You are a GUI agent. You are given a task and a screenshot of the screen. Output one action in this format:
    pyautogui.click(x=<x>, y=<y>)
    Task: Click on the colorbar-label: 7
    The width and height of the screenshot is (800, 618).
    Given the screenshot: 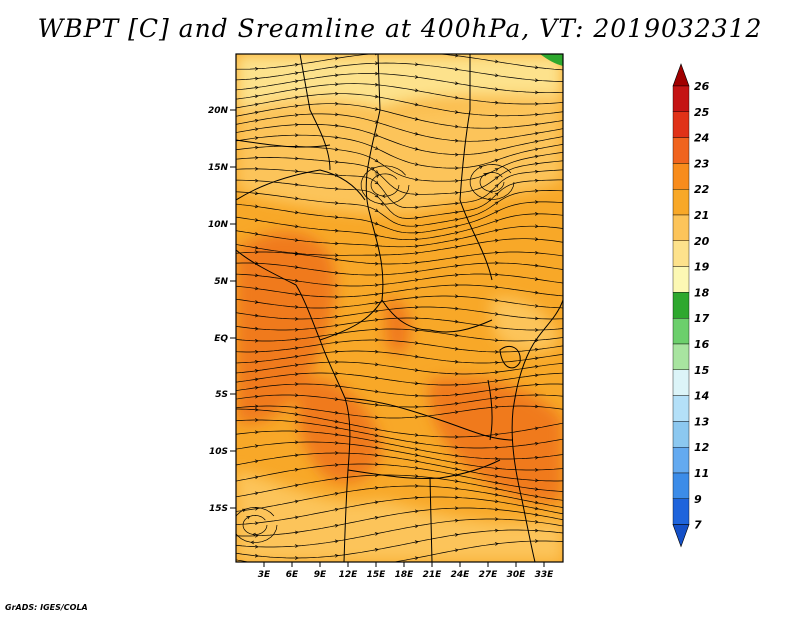 What is the action you would take?
    pyautogui.click(x=698, y=525)
    